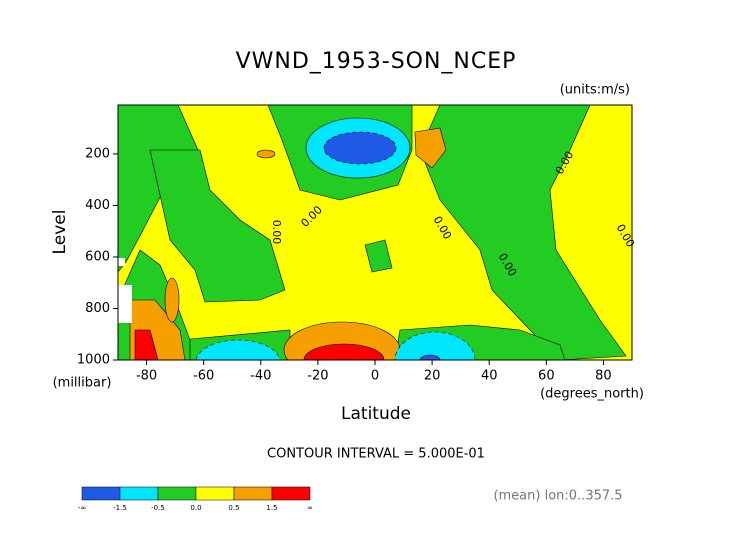  Describe the element at coordinates (233, 508) in the screenshot. I see `colorbar-label: 0.5` at that location.